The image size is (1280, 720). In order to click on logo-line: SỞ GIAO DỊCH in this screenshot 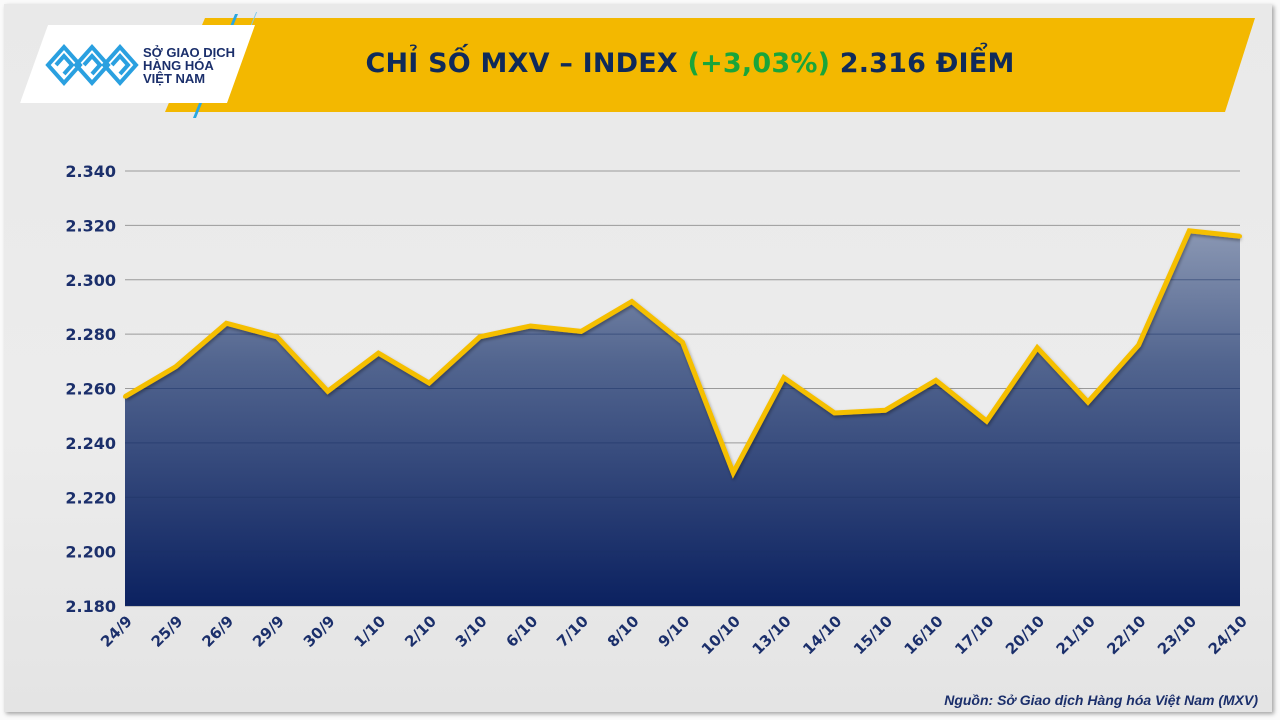, I will do `click(189, 52)`.